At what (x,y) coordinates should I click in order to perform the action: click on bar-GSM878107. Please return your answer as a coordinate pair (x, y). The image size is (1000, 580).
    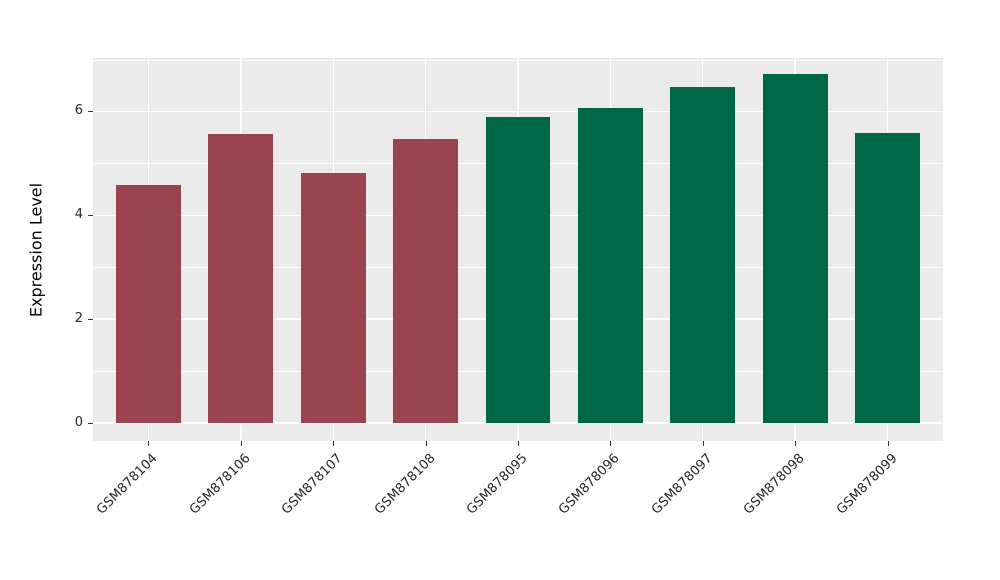
    Looking at the image, I should click on (333, 297).